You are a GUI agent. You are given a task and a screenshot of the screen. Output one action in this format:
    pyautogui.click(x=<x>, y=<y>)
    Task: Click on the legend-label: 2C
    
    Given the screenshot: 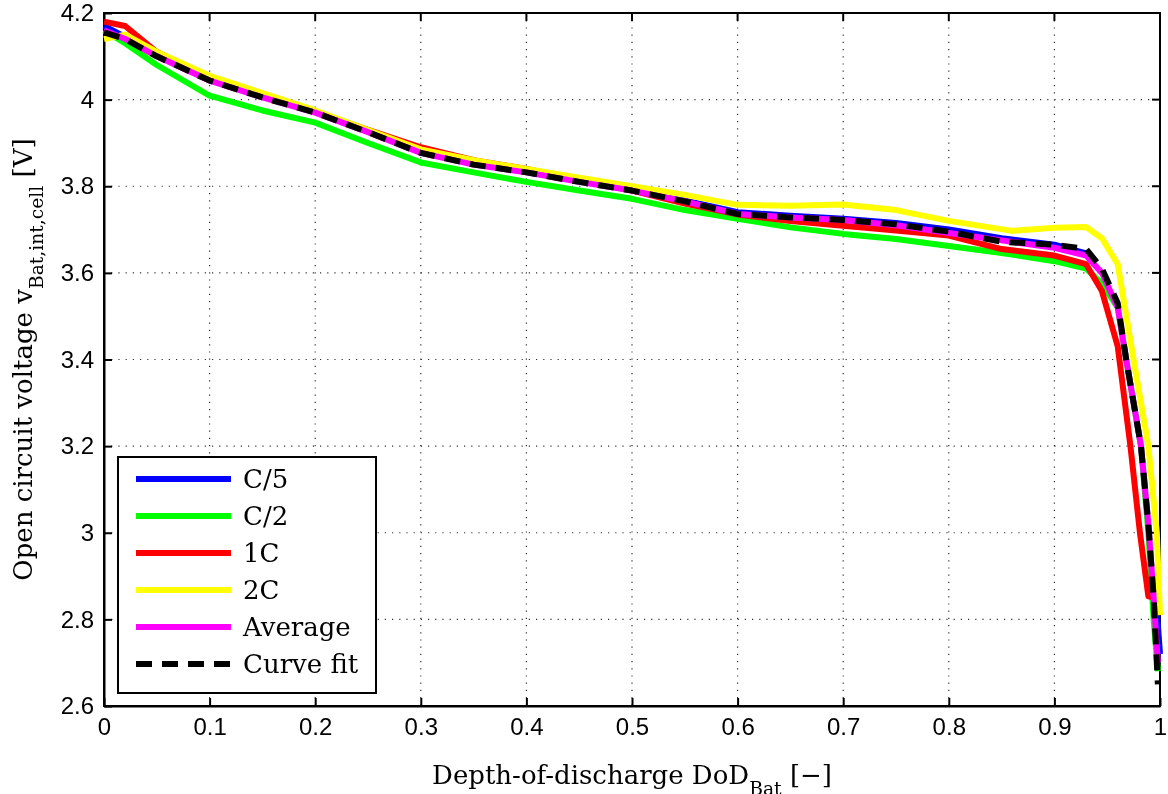 What is the action you would take?
    pyautogui.click(x=261, y=590)
    